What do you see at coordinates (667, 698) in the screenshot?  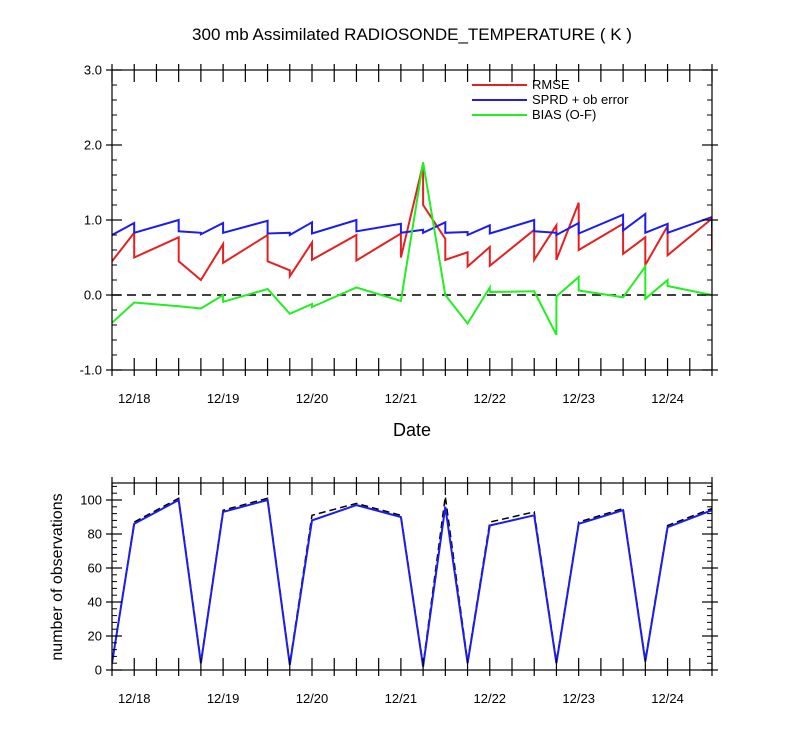 I see `bottom-x-tick-label: 12/24` at bounding box center [667, 698].